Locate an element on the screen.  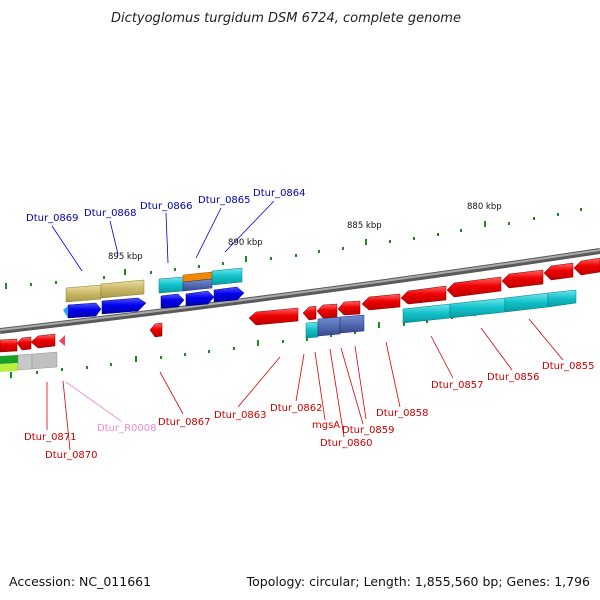
label-dtur-0864: Dtur_0864 is located at coordinates (279, 193).